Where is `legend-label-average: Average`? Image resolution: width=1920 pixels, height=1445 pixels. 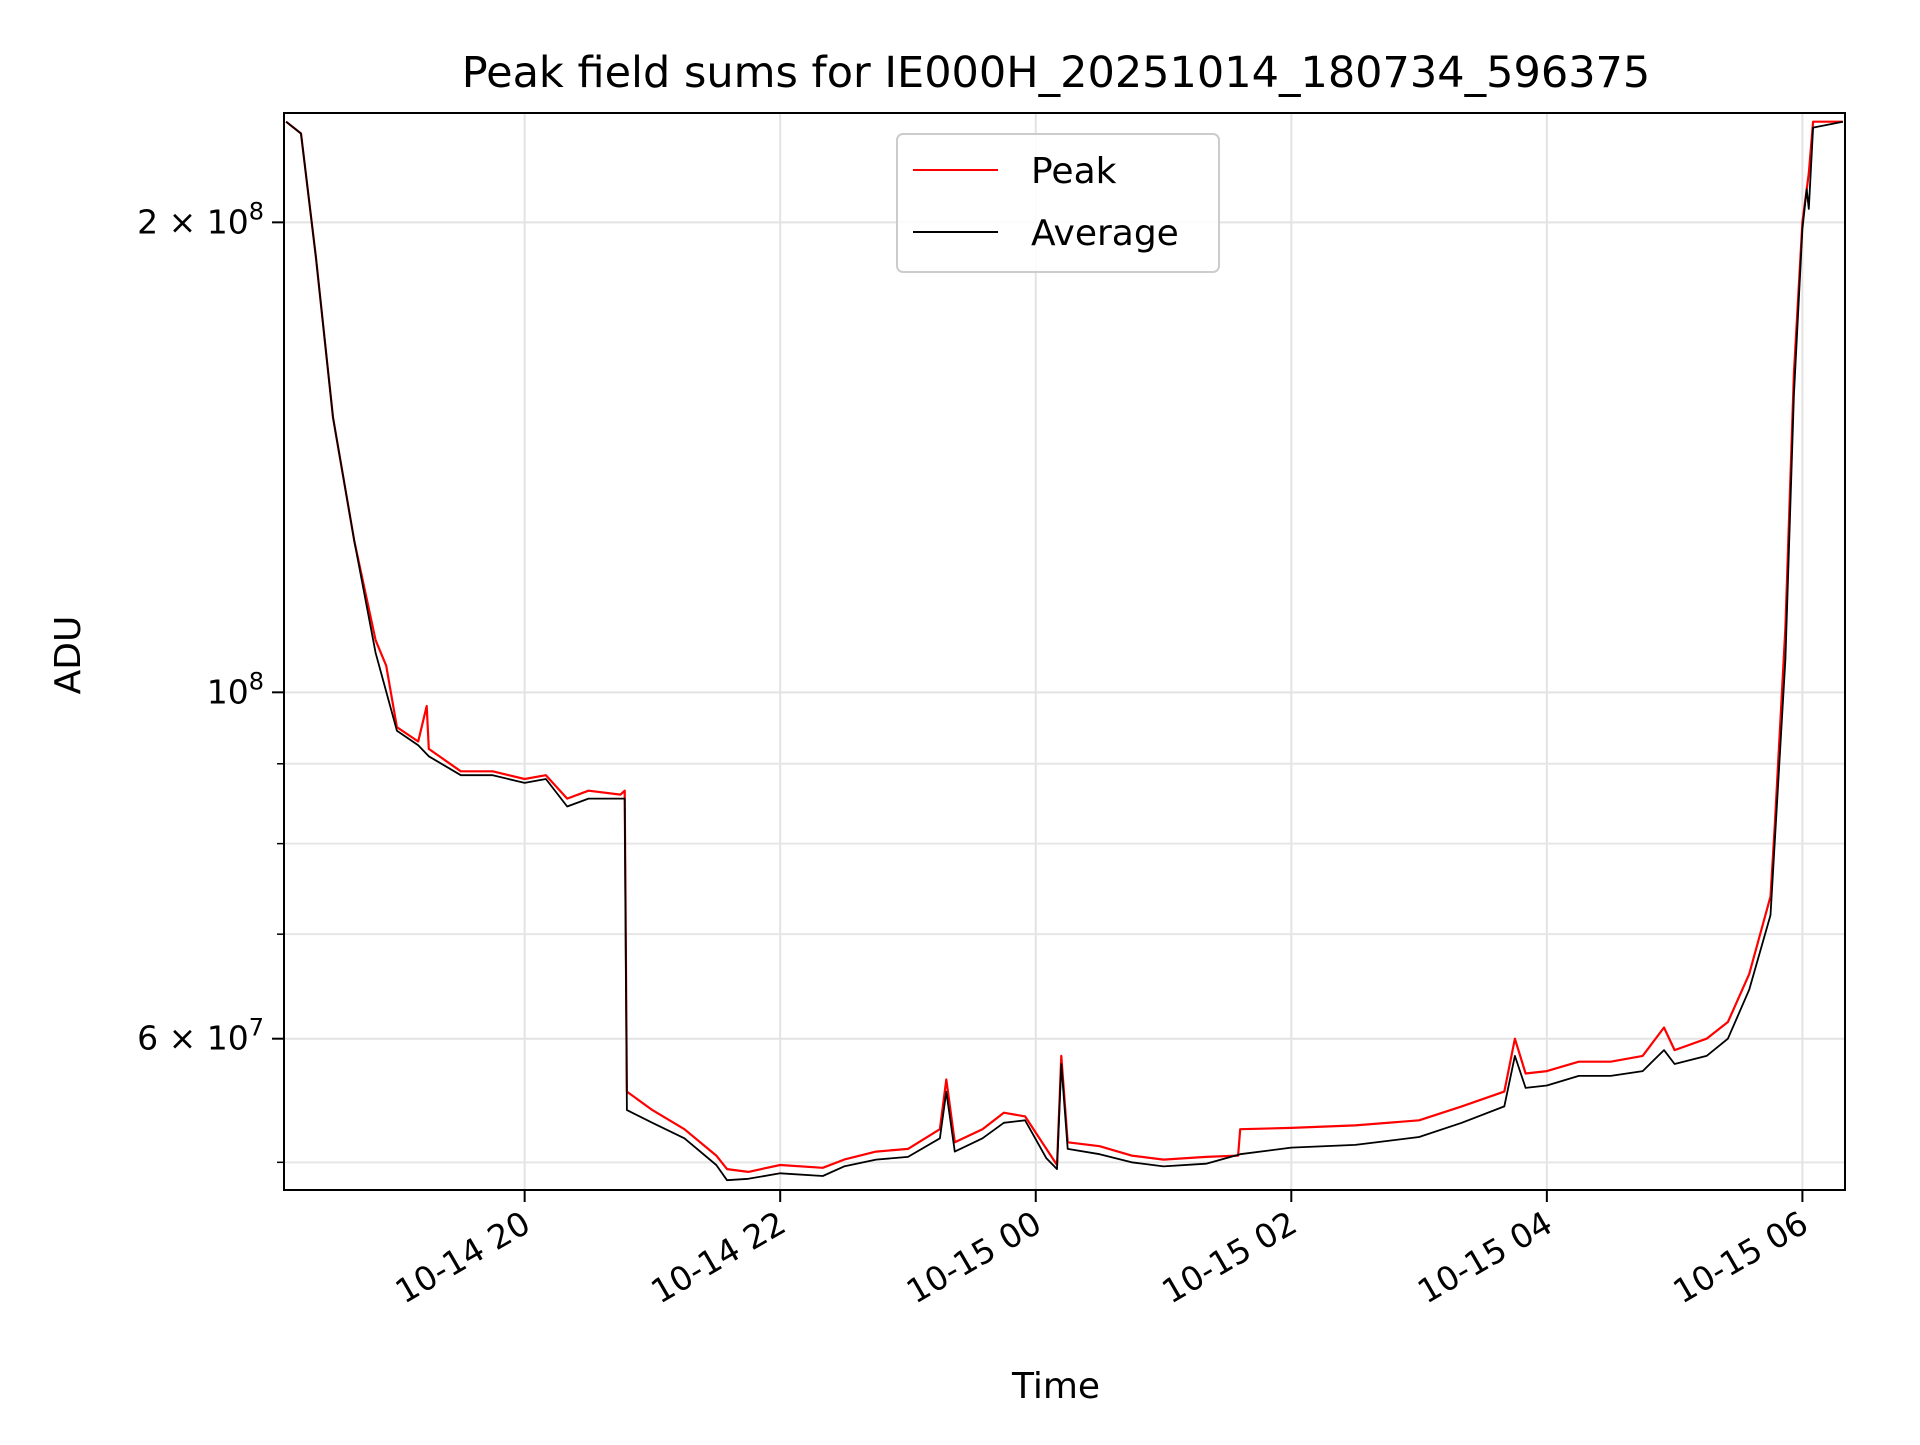 legend-label-average: Average is located at coordinates (1105, 233).